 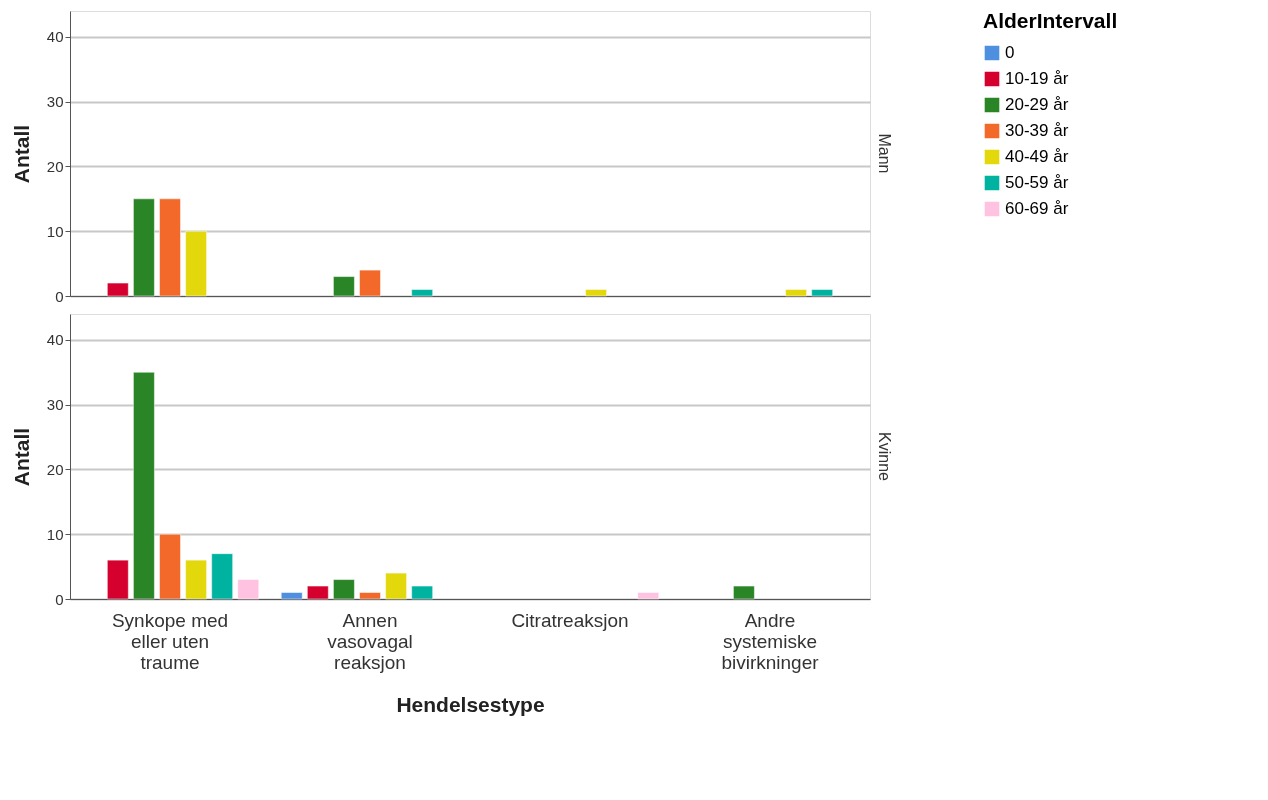 I want to click on x-tick-label: Citratreaksjon, so click(x=570, y=620).